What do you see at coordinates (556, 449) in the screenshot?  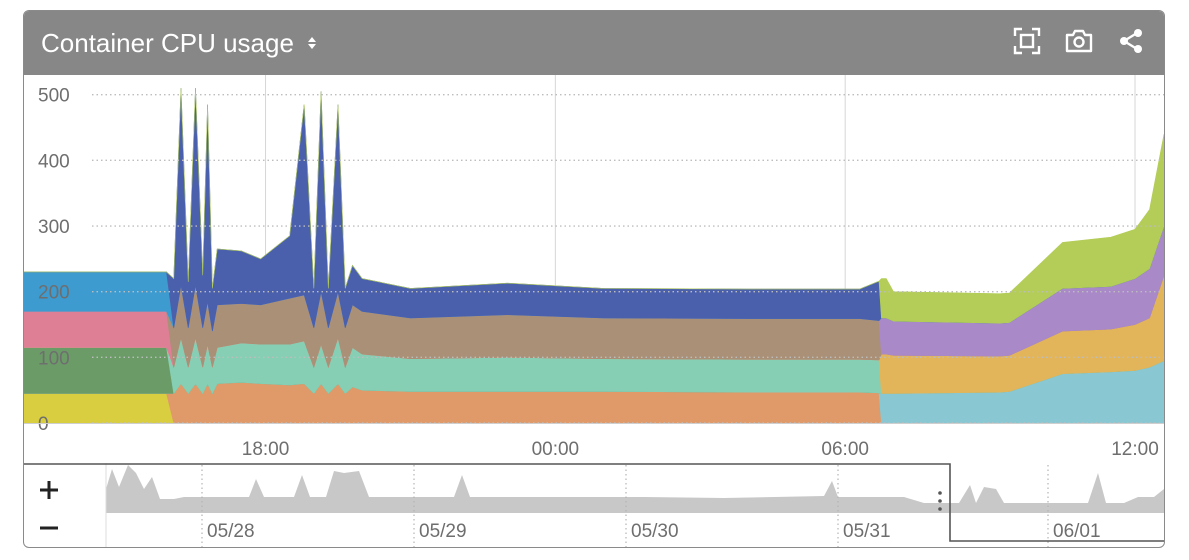 I see `x-tick-label: 00:00` at bounding box center [556, 449].